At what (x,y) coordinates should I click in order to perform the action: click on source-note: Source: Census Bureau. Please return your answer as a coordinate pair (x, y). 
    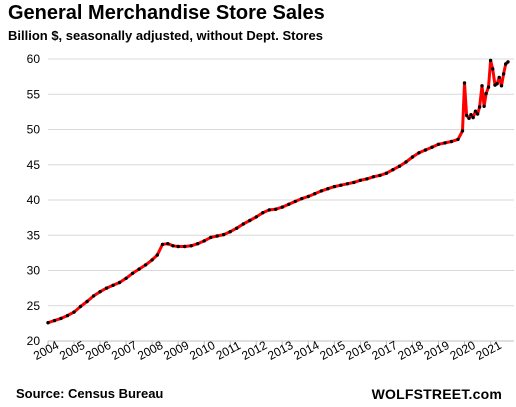
    Looking at the image, I should click on (90, 393).